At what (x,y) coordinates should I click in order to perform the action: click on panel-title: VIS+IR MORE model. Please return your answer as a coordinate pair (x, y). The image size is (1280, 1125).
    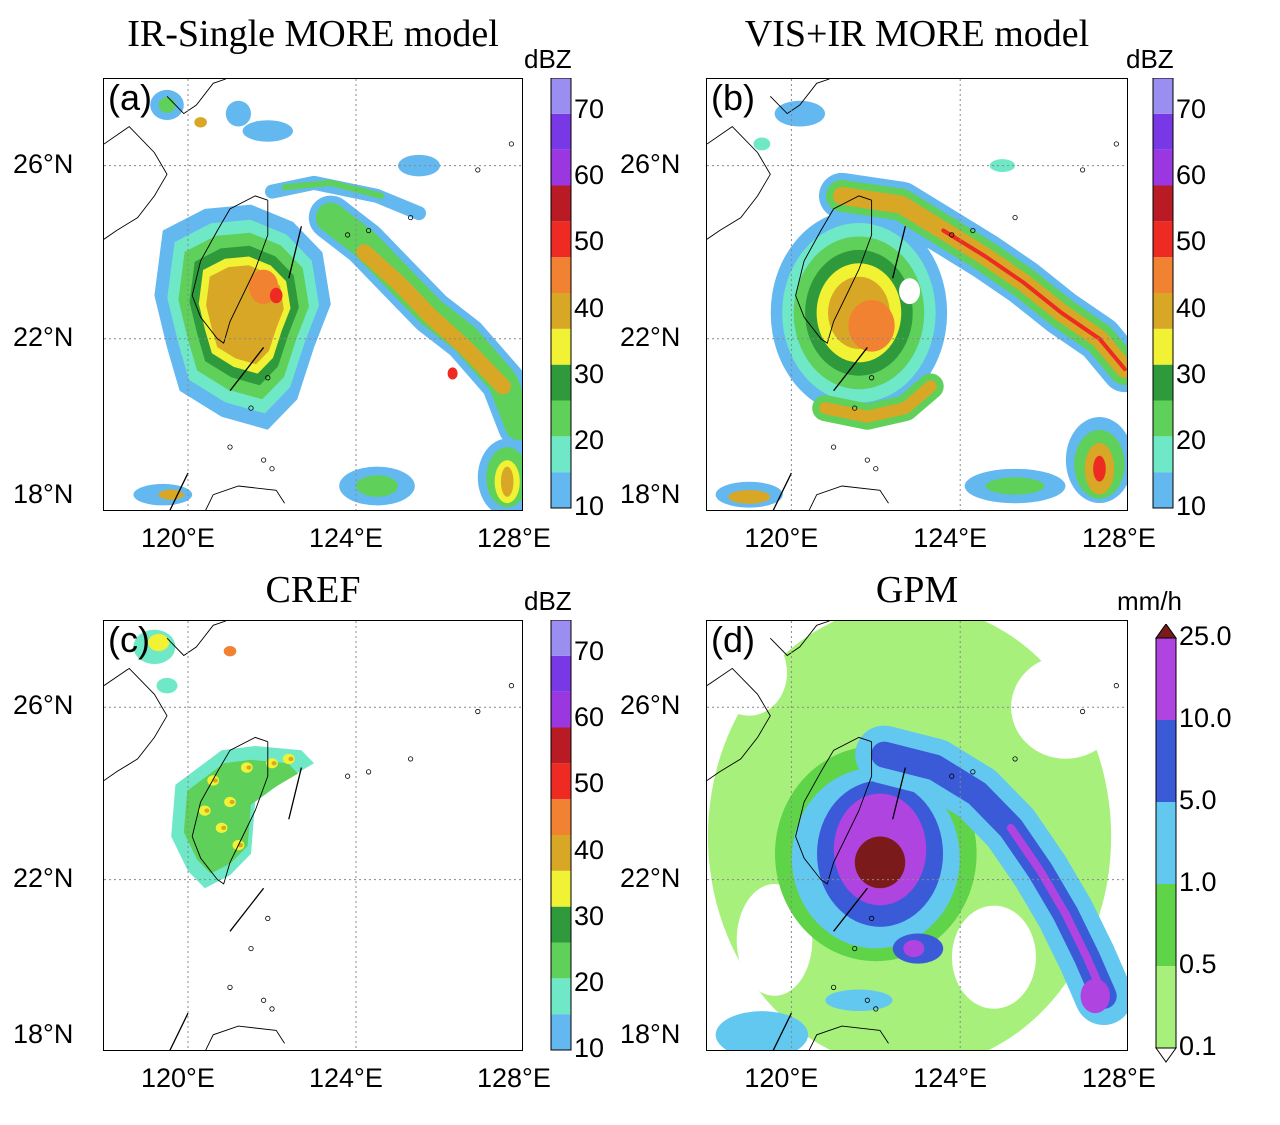
    Looking at the image, I should click on (917, 34).